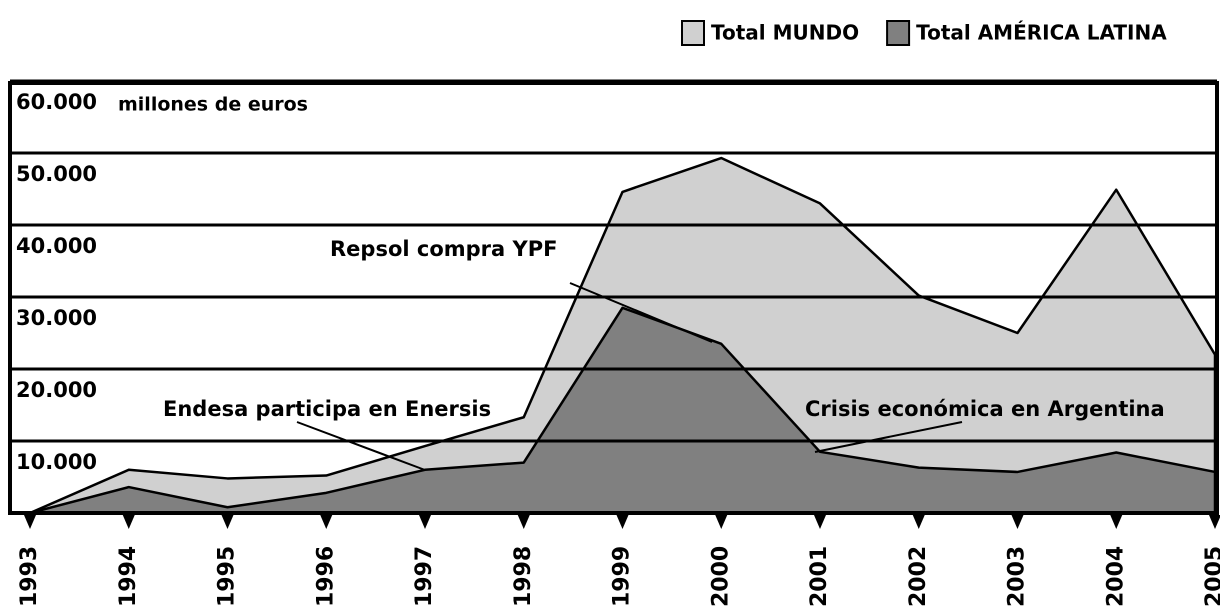 Image resolution: width=1220 pixels, height=609 pixels. I want to click on y-tick-label: 60.000, so click(56, 102).